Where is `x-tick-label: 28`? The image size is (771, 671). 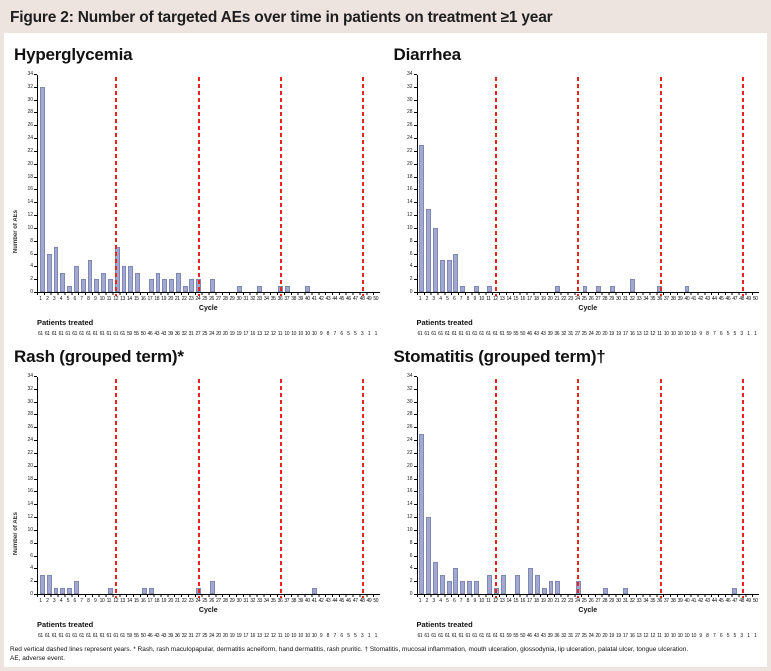
x-tick-label: 28 is located at coordinates (605, 601).